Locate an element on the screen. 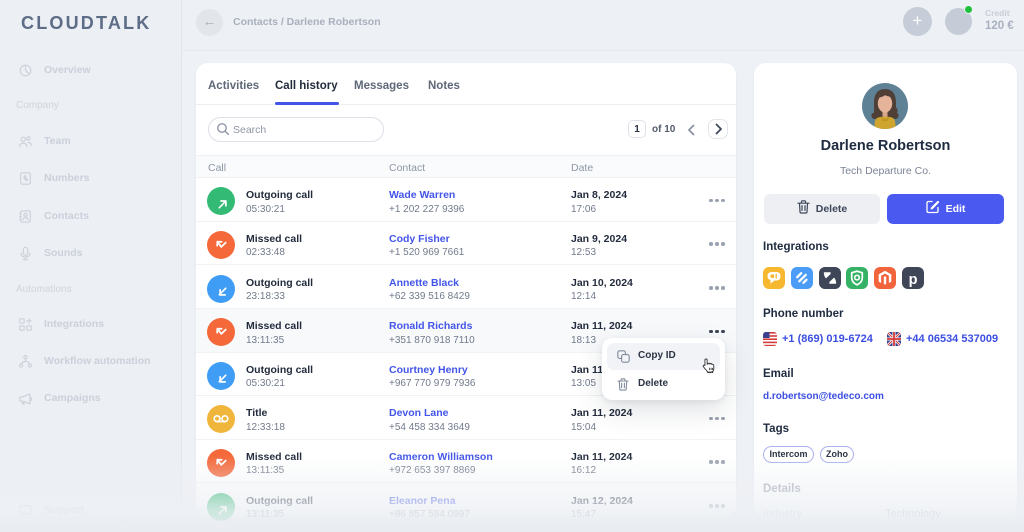  svg-text: p is located at coordinates (913, 280).